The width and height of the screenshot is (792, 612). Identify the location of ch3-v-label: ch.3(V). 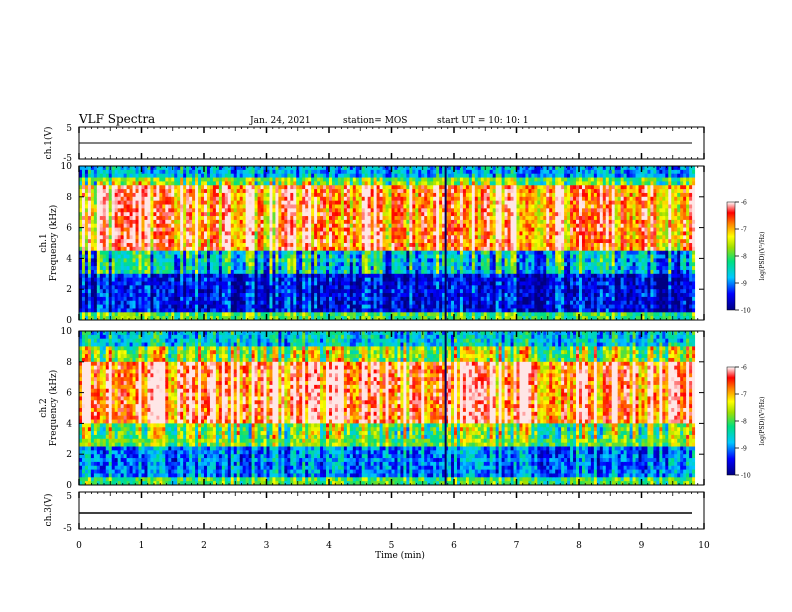
(48, 510).